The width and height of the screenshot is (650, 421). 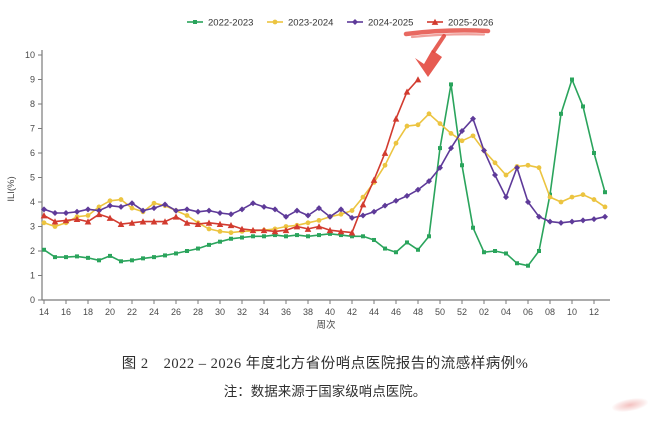 I want to click on y-axis-title: ILI(%), so click(x=11, y=188).